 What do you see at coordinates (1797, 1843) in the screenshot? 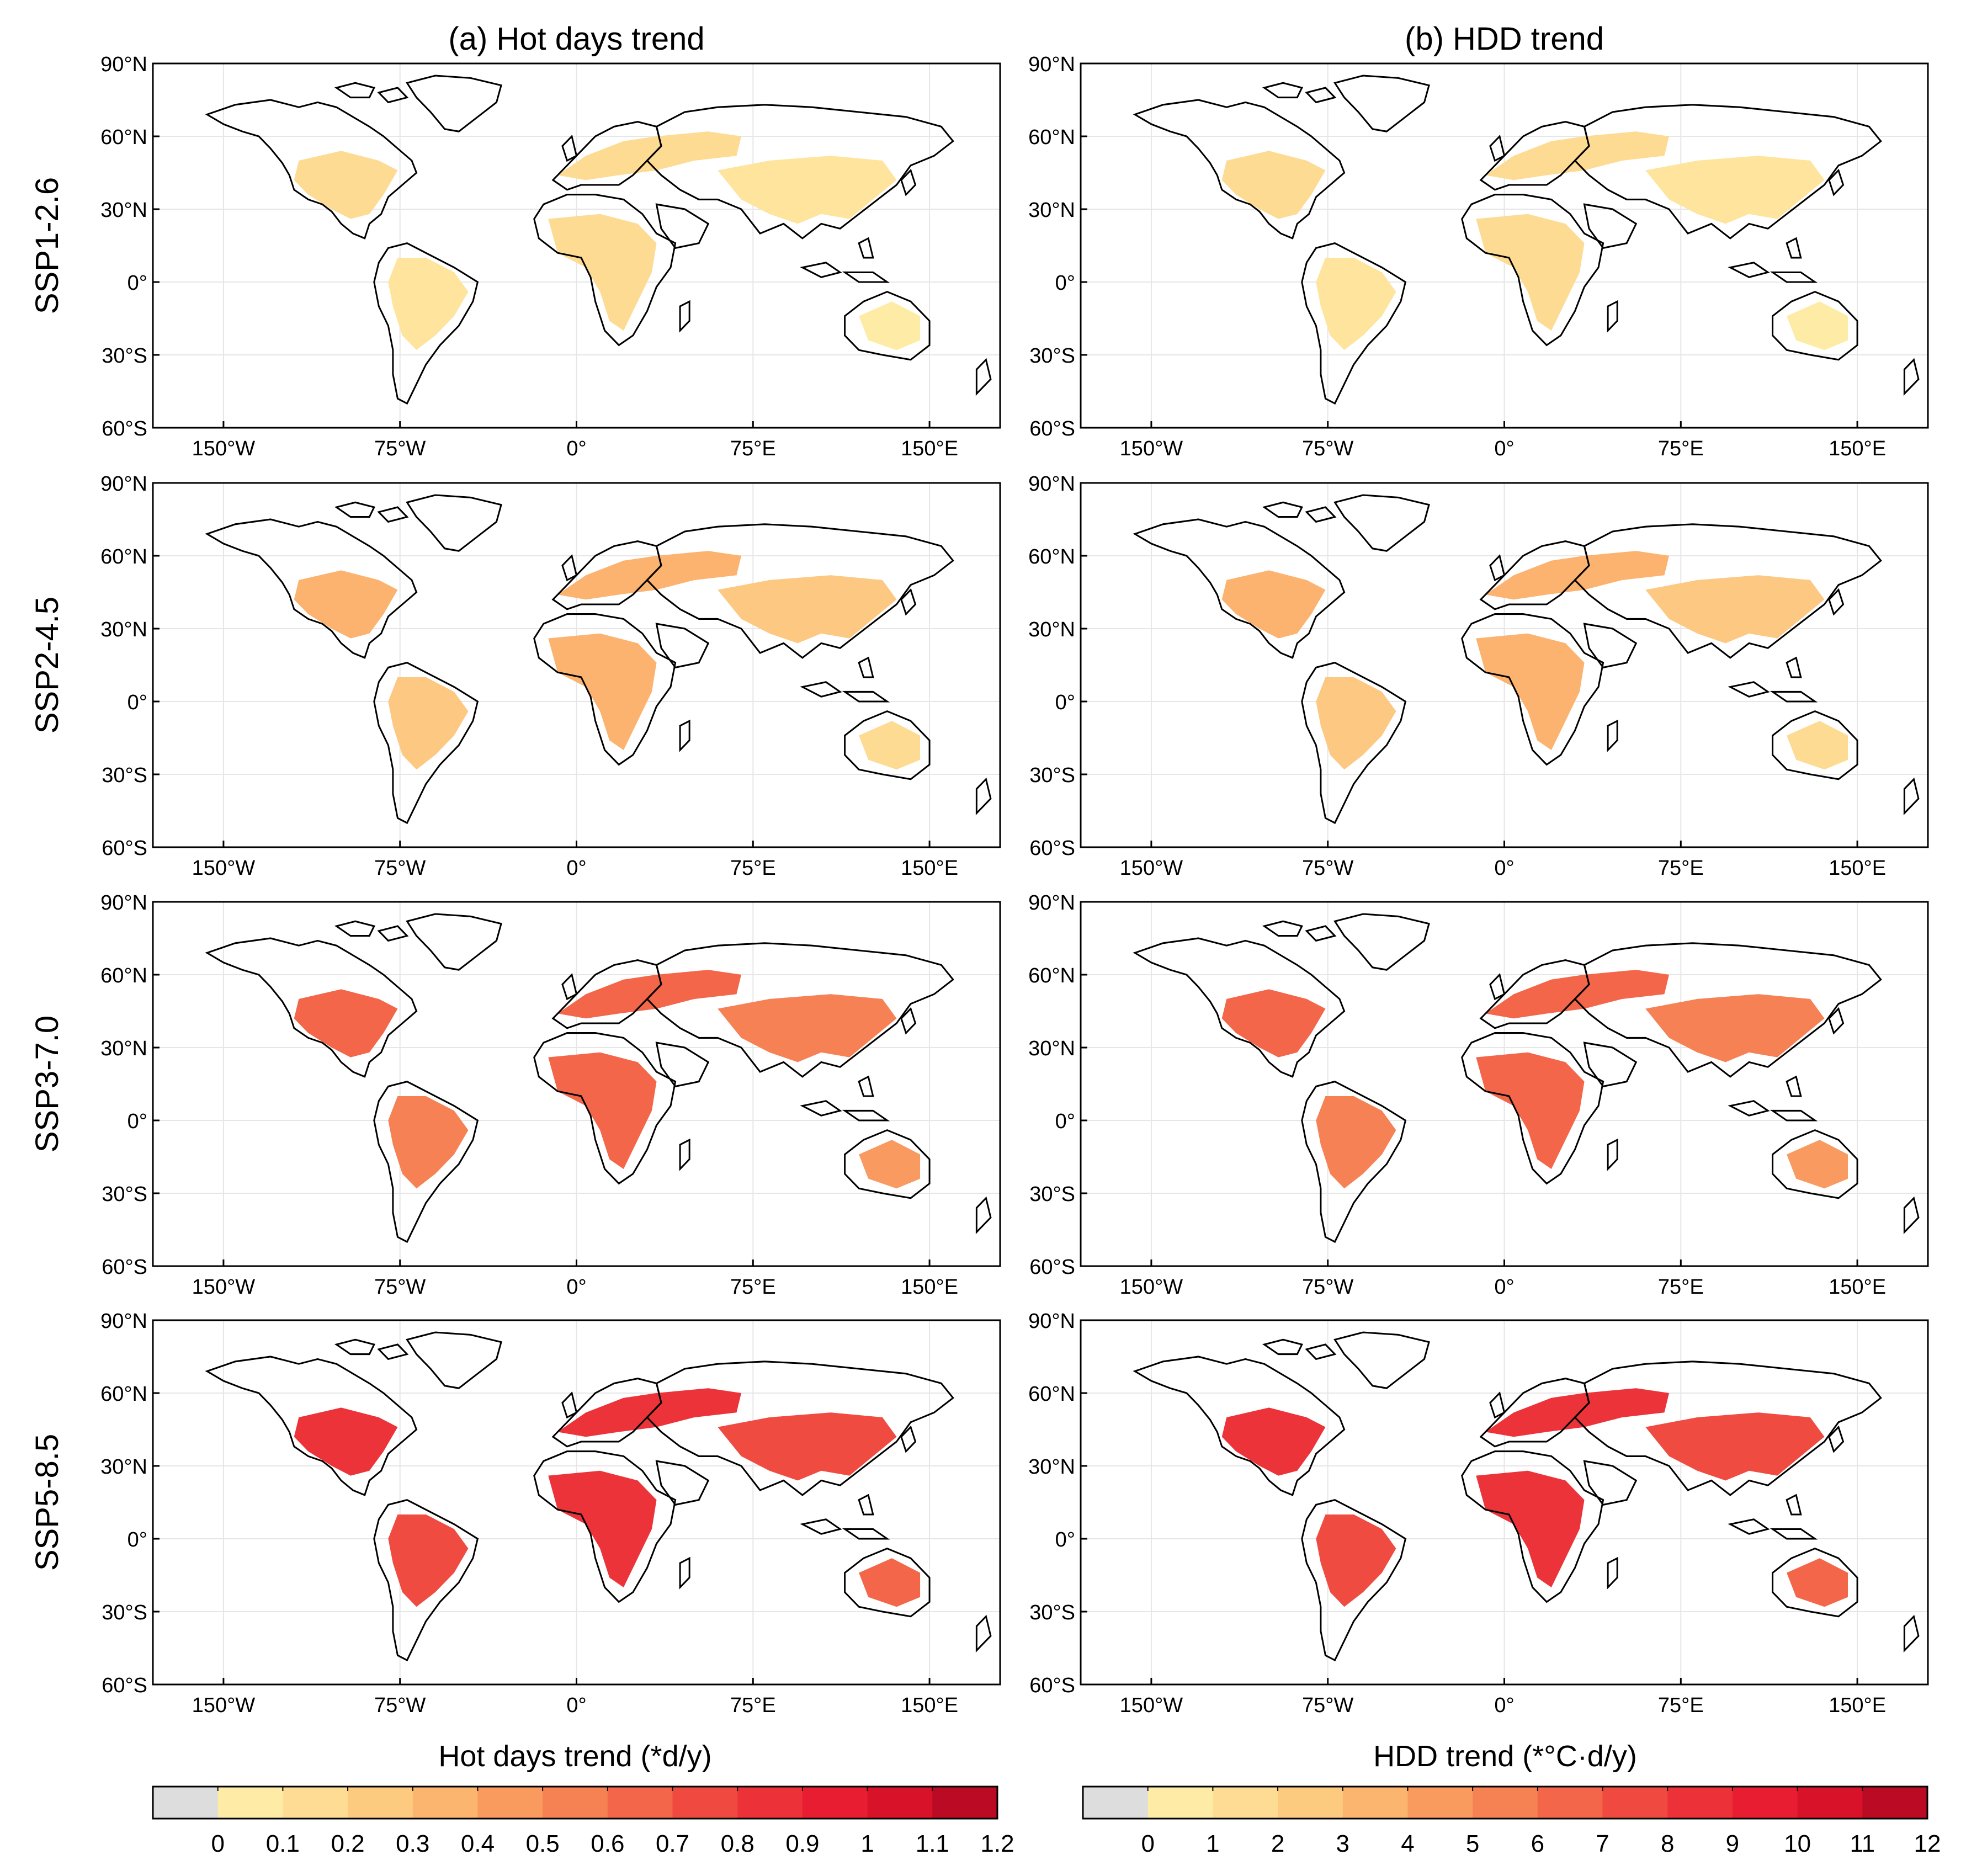
I see `colorbar-tick-label: 10` at bounding box center [1797, 1843].